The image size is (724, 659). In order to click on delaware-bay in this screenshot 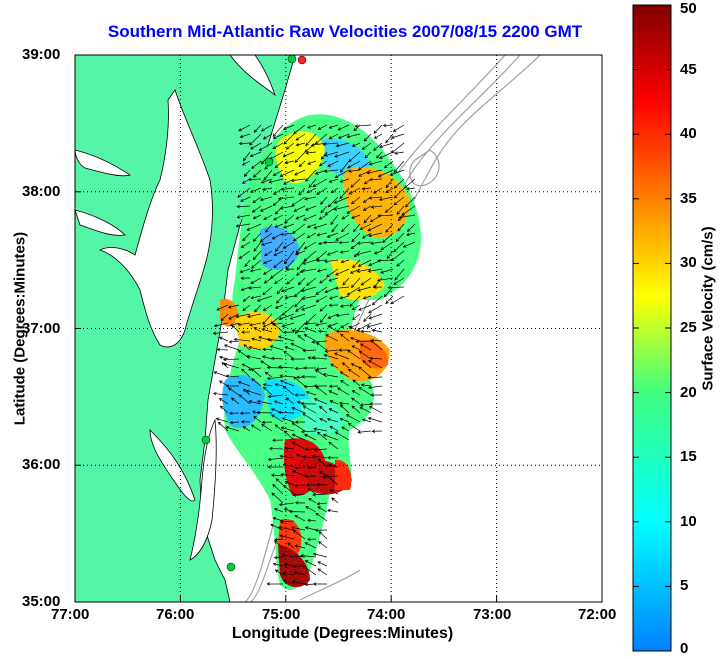, I will do `click(252, 76)`.